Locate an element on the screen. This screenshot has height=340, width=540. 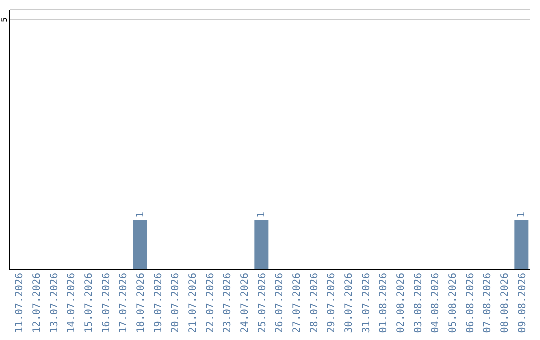
x-tick-label: 08.08.2026 is located at coordinates (505, 303).